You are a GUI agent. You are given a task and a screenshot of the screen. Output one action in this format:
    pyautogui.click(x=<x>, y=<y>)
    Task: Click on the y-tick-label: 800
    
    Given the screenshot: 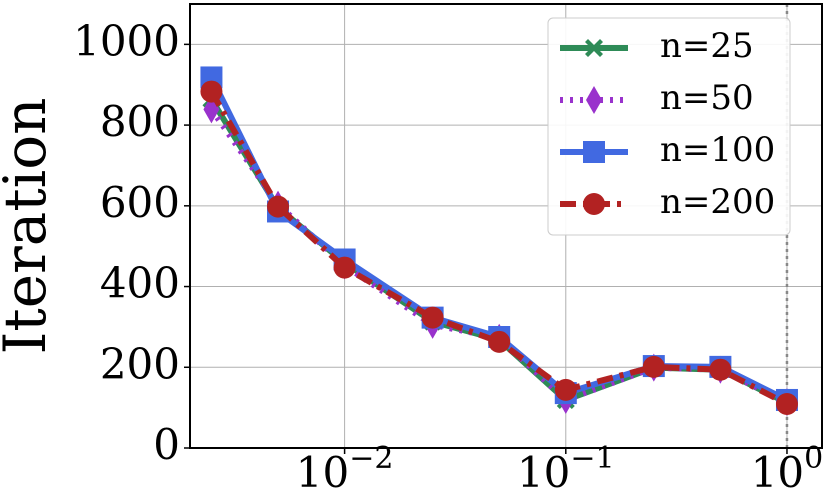 What is the action you would take?
    pyautogui.click(x=140, y=121)
    